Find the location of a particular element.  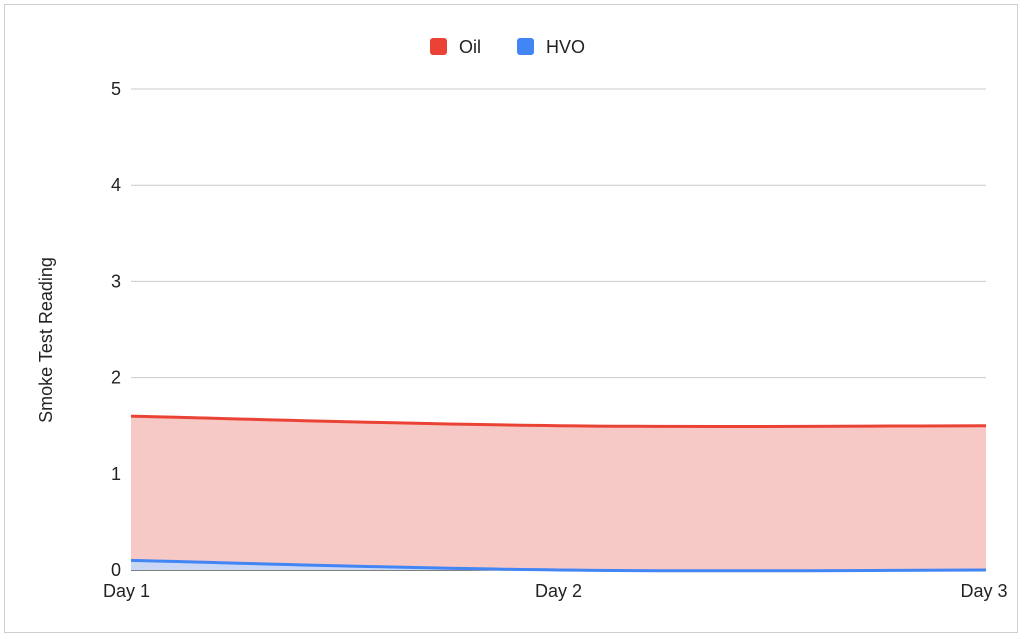

legend-swatch-oil is located at coordinates (438, 46).